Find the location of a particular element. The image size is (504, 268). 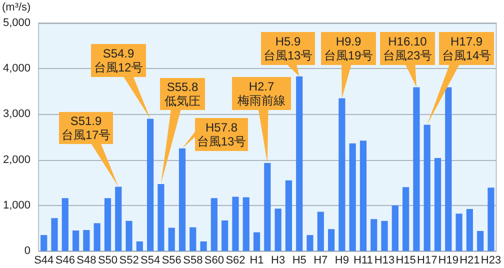

annotation: H17.9 台風14号 is located at coordinates (467, 48).